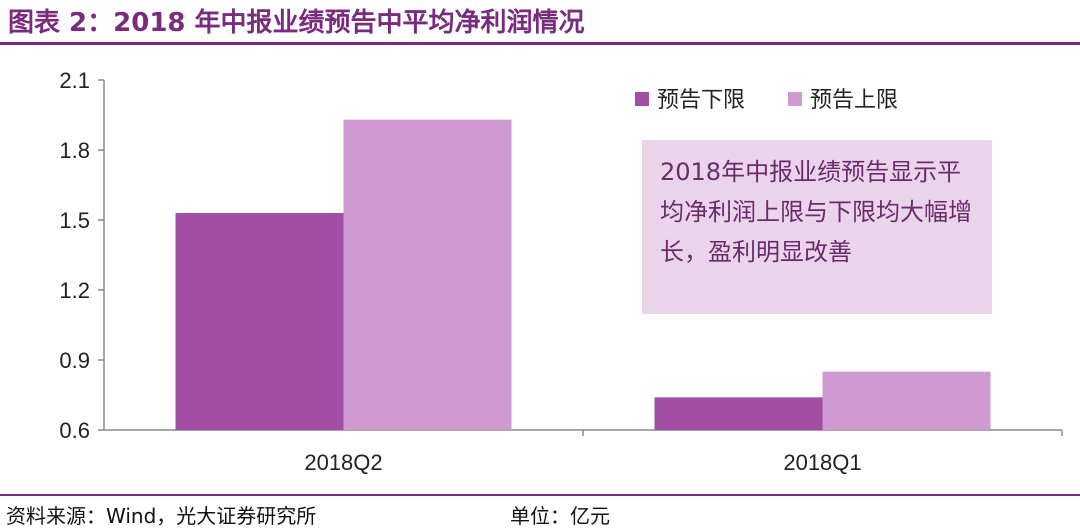  Describe the element at coordinates (74, 290) in the screenshot. I see `y-tick-label: 1.2` at that location.